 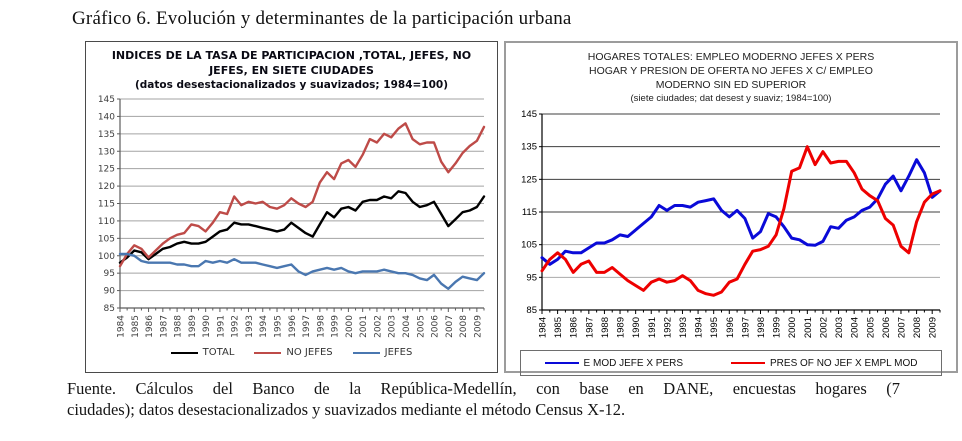 What do you see at coordinates (301, 271) in the screenshot?
I see `series-line-jefes` at bounding box center [301, 271].